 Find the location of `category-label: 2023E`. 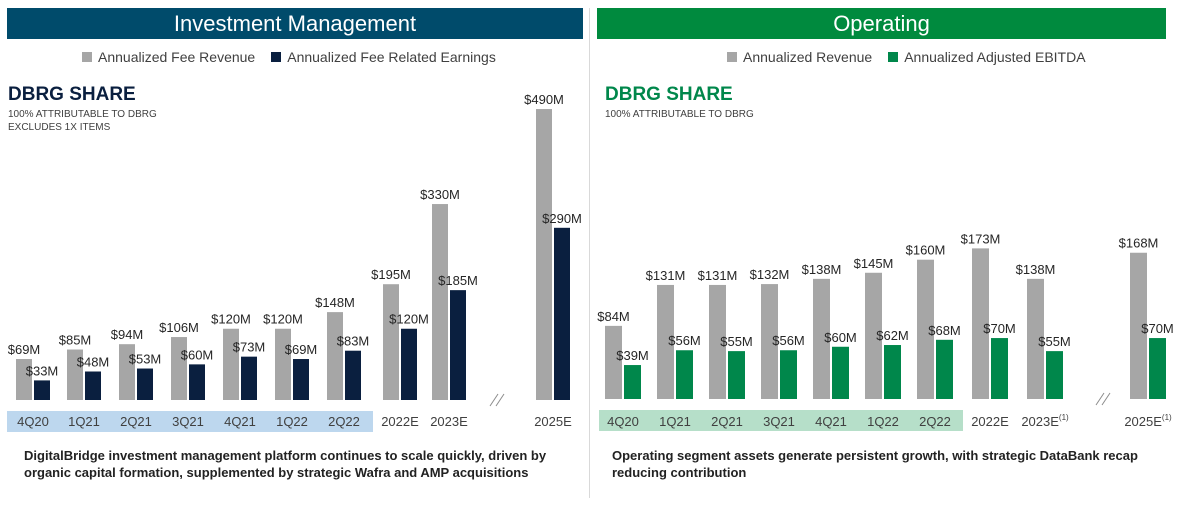

category-label: 2023E is located at coordinates (449, 421).